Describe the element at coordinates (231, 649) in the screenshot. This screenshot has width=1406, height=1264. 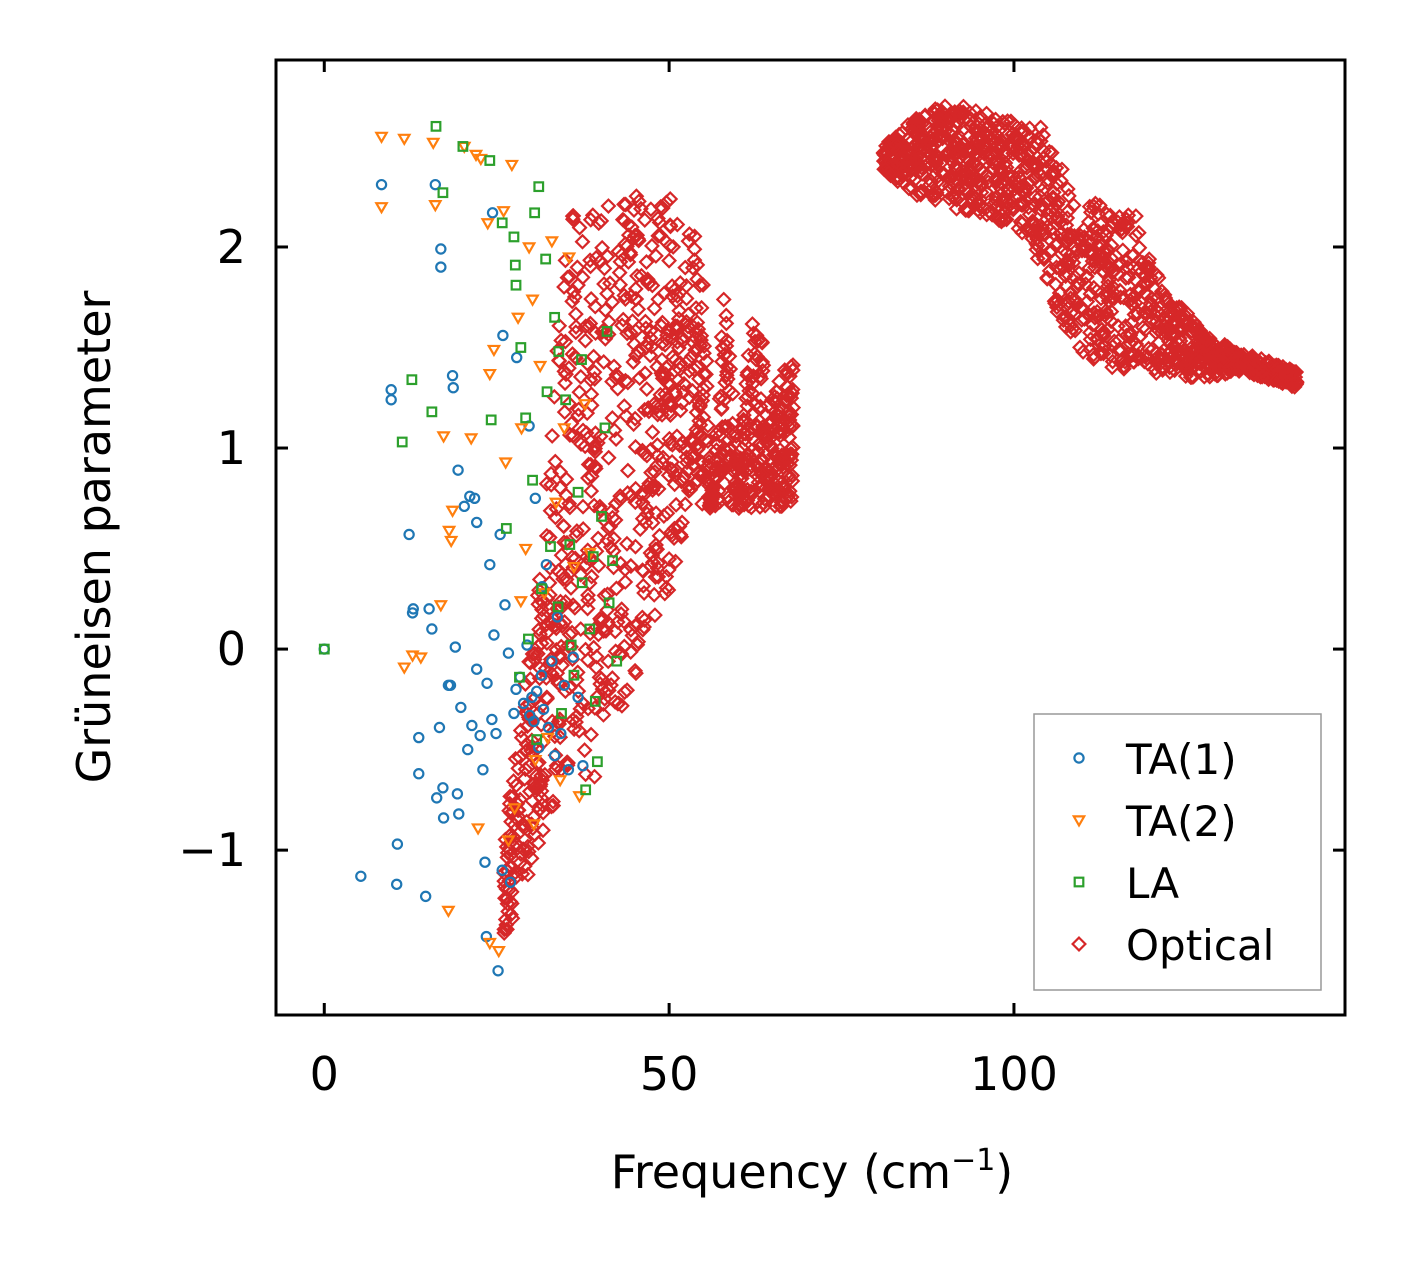
I see `y-tick-label: 0` at that location.